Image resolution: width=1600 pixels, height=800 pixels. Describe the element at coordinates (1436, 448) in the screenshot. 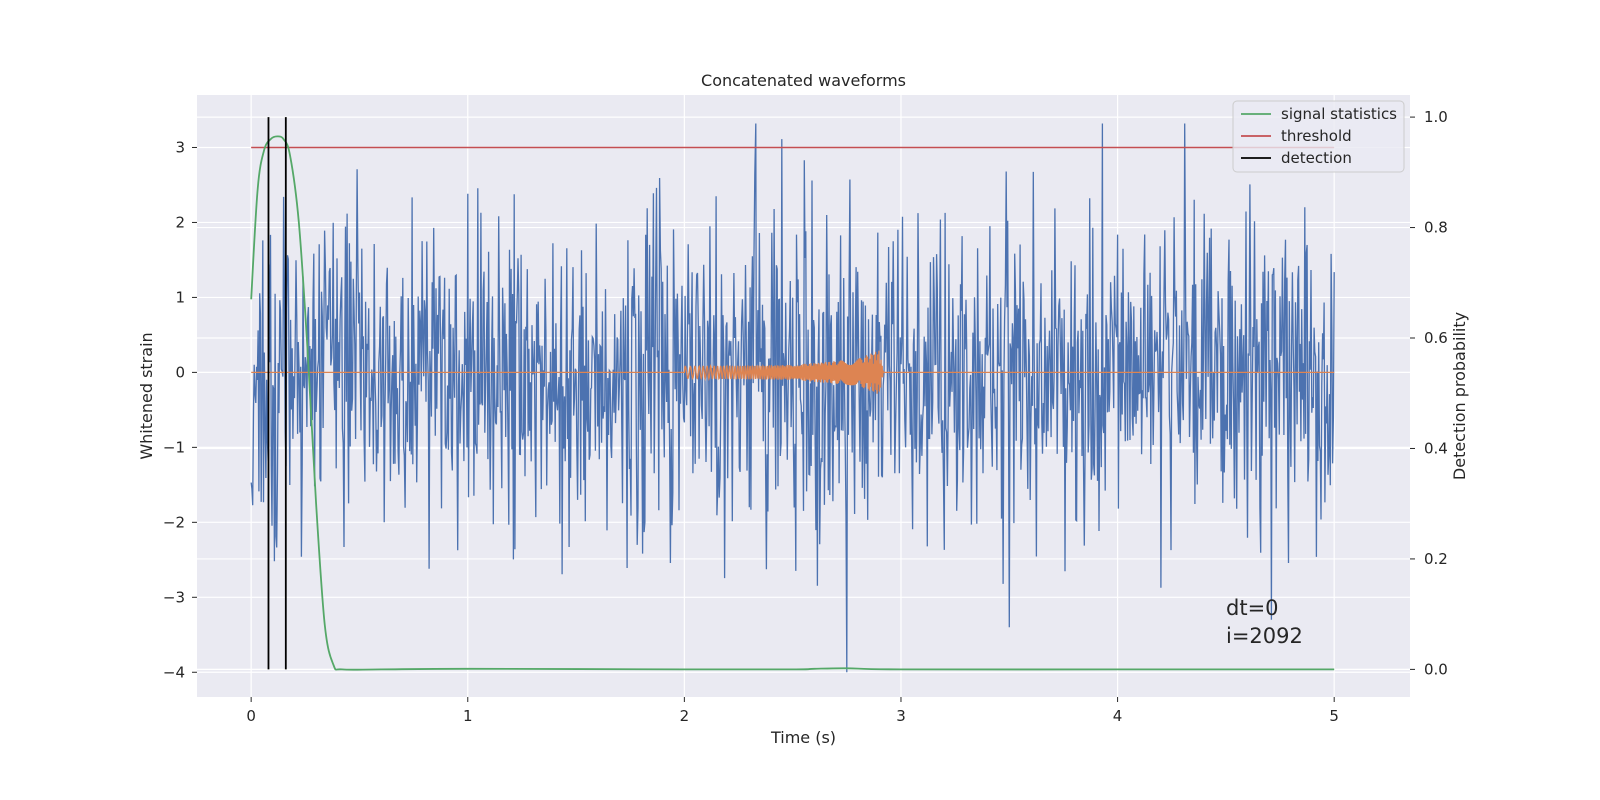

I see `y2-tick-label: 0.4` at that location.